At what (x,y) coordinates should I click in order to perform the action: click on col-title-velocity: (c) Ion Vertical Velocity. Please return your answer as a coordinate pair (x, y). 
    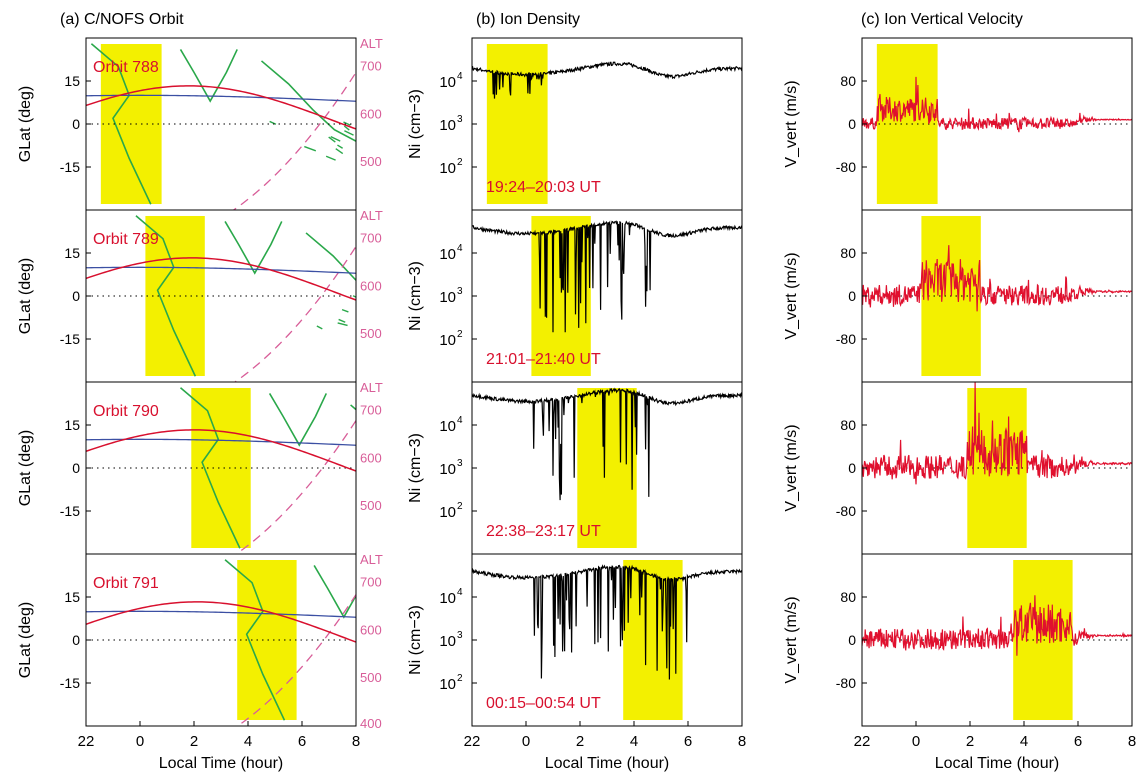
    Looking at the image, I should click on (942, 19).